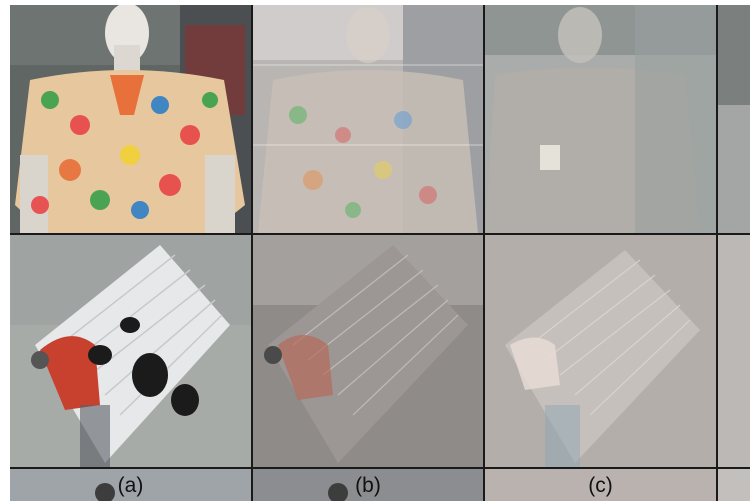  Describe the element at coordinates (734, 485) in the screenshot. I see `photo-edge-strip-bottom` at that location.